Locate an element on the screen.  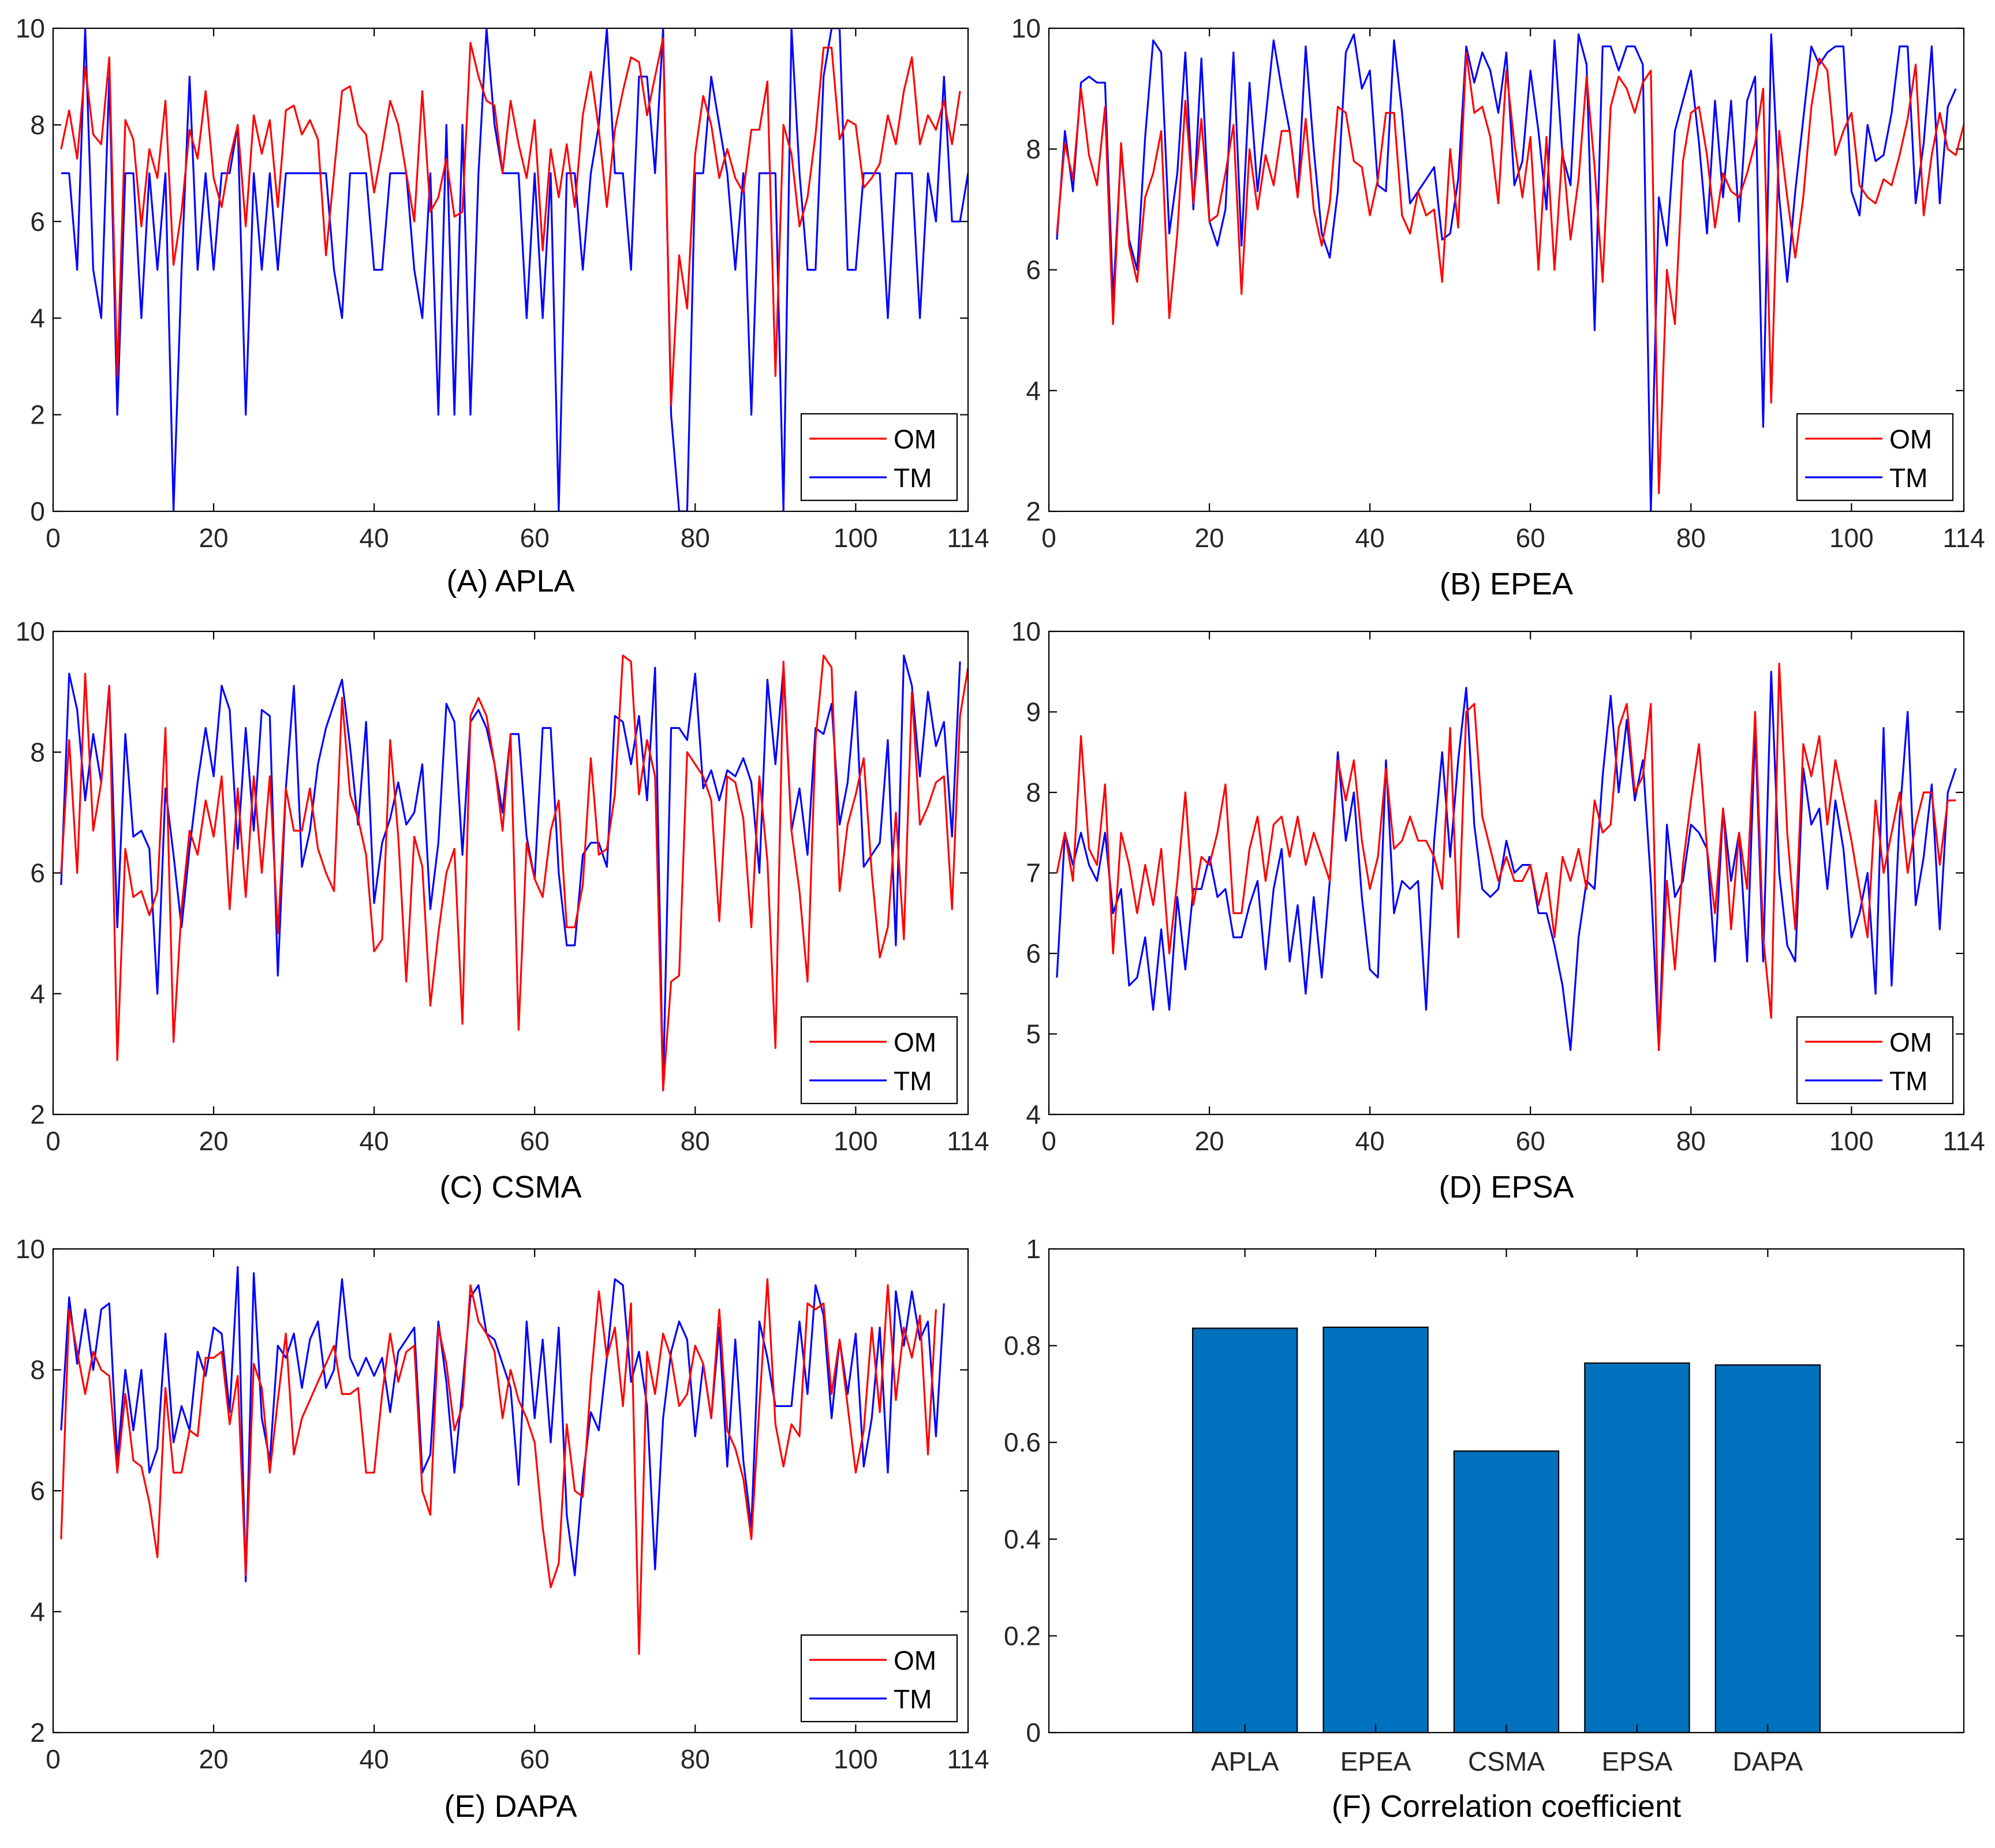
bar-epea is located at coordinates (1375, 1530).